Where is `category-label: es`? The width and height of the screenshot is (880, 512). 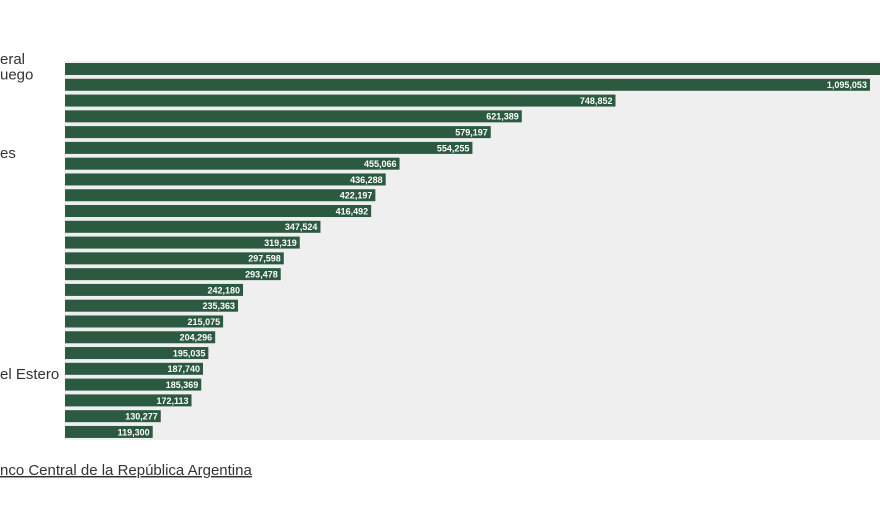
category-label: es is located at coordinates (8, 153).